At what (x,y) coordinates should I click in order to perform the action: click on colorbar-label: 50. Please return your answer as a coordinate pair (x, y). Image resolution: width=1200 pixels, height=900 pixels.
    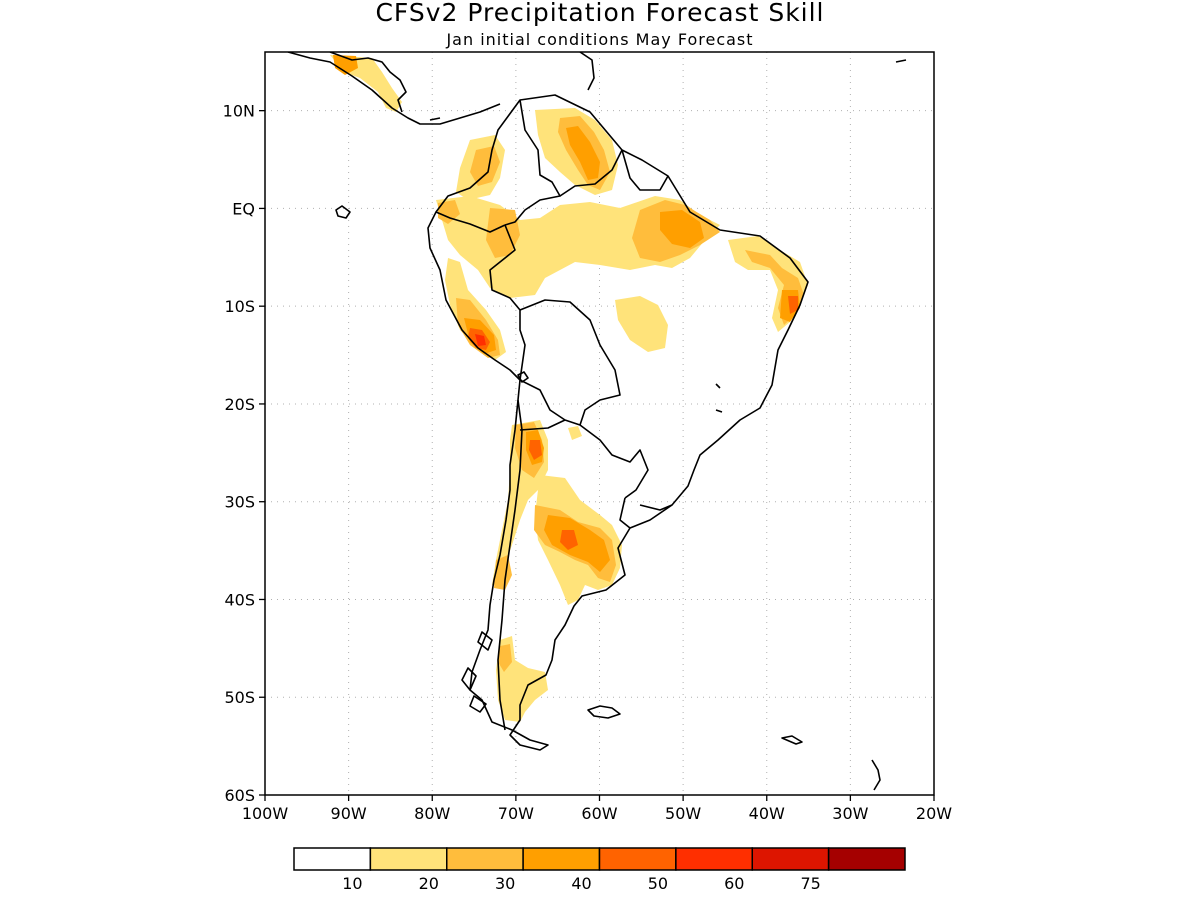
    Looking at the image, I should click on (658, 883).